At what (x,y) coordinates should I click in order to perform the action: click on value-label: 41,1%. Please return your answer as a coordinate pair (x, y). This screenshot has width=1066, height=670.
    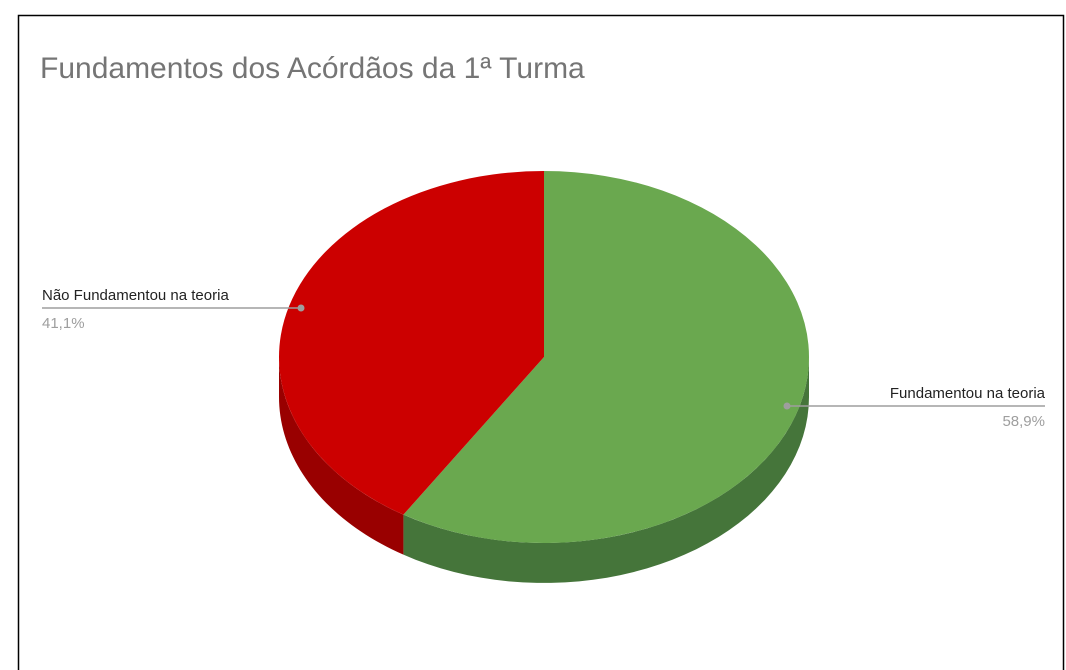
    Looking at the image, I should click on (63, 323).